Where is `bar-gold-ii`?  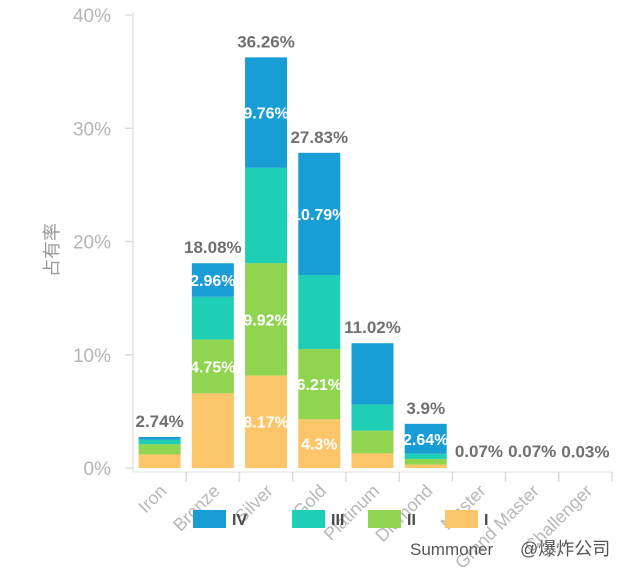 bar-gold-ii is located at coordinates (319, 384).